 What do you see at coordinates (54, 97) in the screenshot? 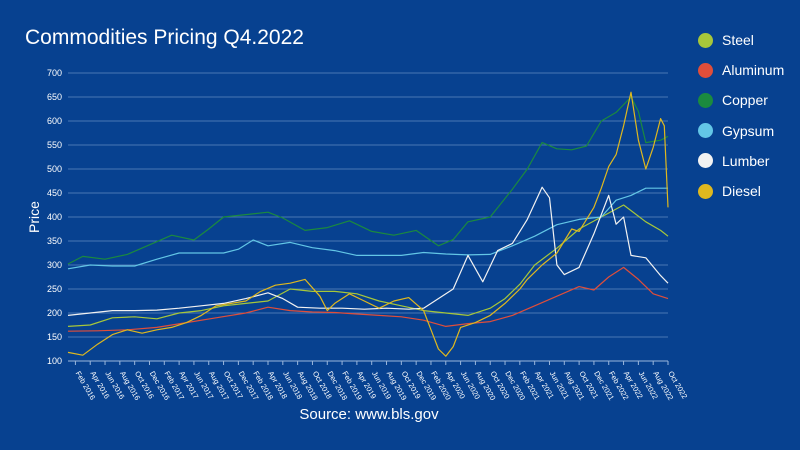
I see `y-tick-label: 650` at bounding box center [54, 97].